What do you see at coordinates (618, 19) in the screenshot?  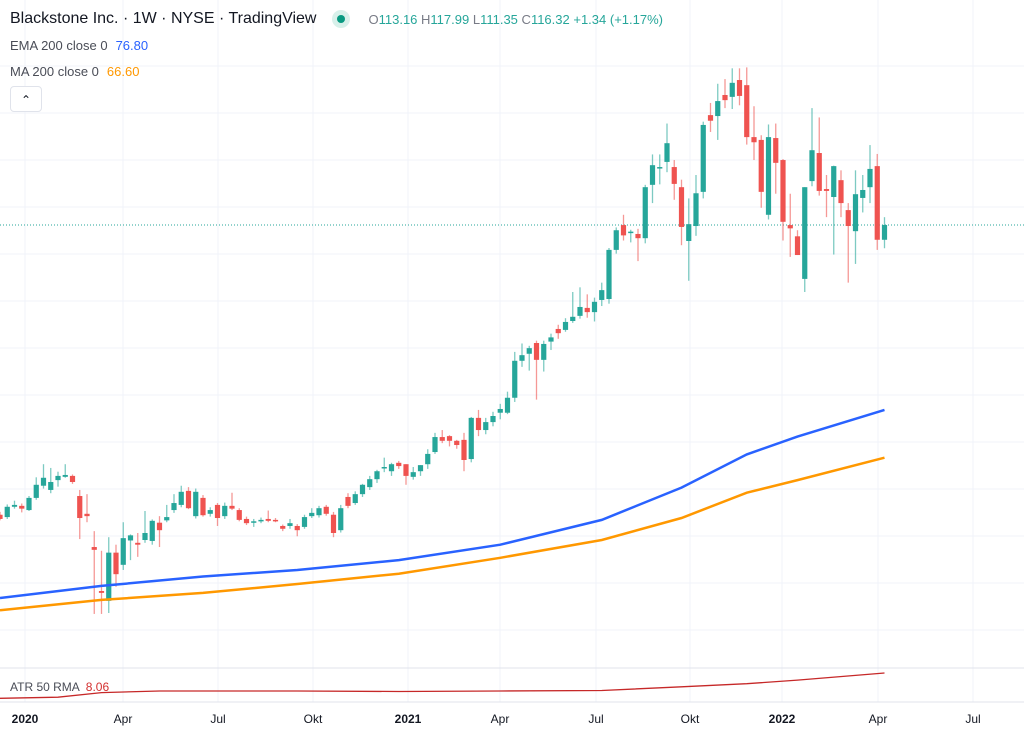 I see `change-value: +1.34 (+1.17%)` at bounding box center [618, 19].